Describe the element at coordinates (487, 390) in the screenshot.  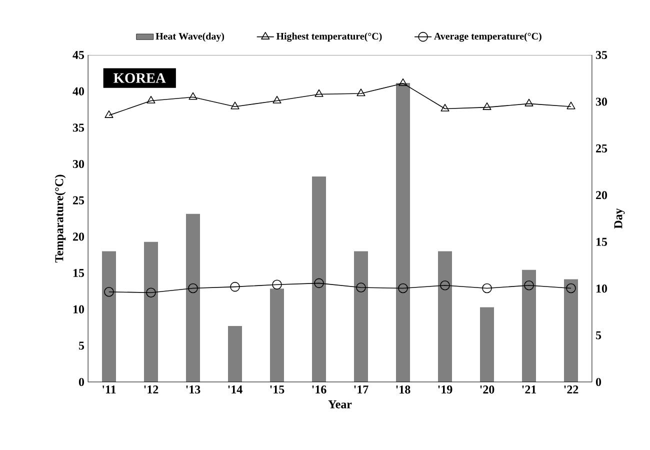
I see `x-tick-label: '20` at that location.